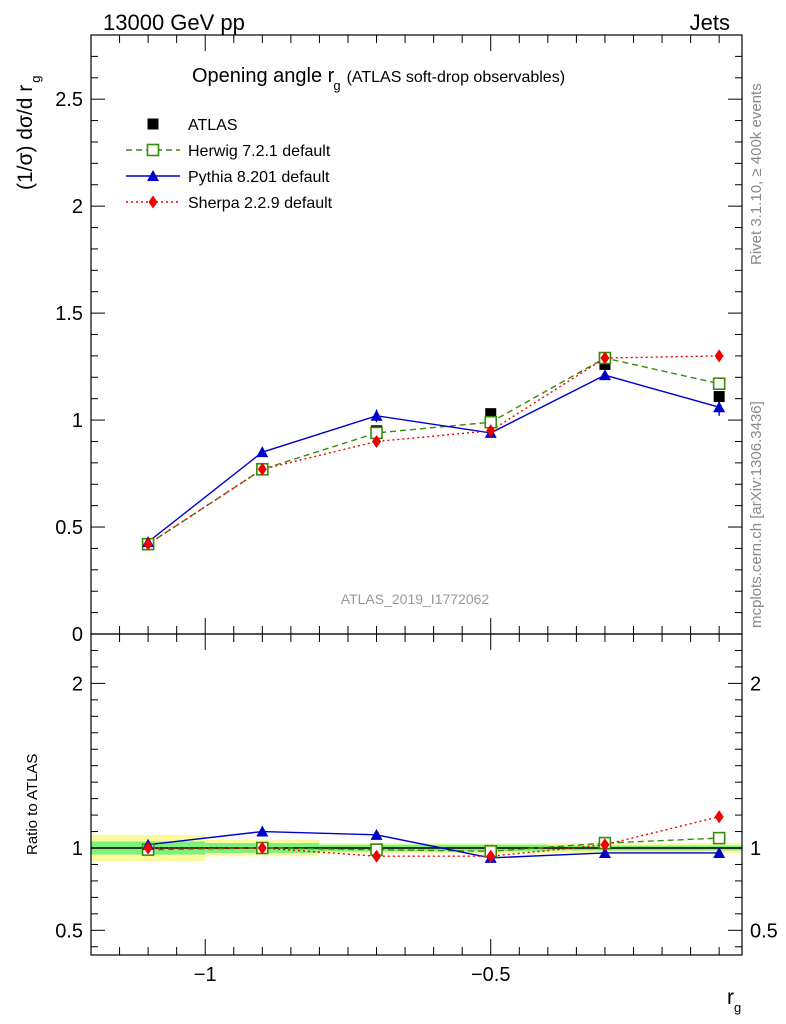 The image size is (786, 1024). What do you see at coordinates (174, 22) in the screenshot?
I see `header-left: 13000 GeV pp` at bounding box center [174, 22].